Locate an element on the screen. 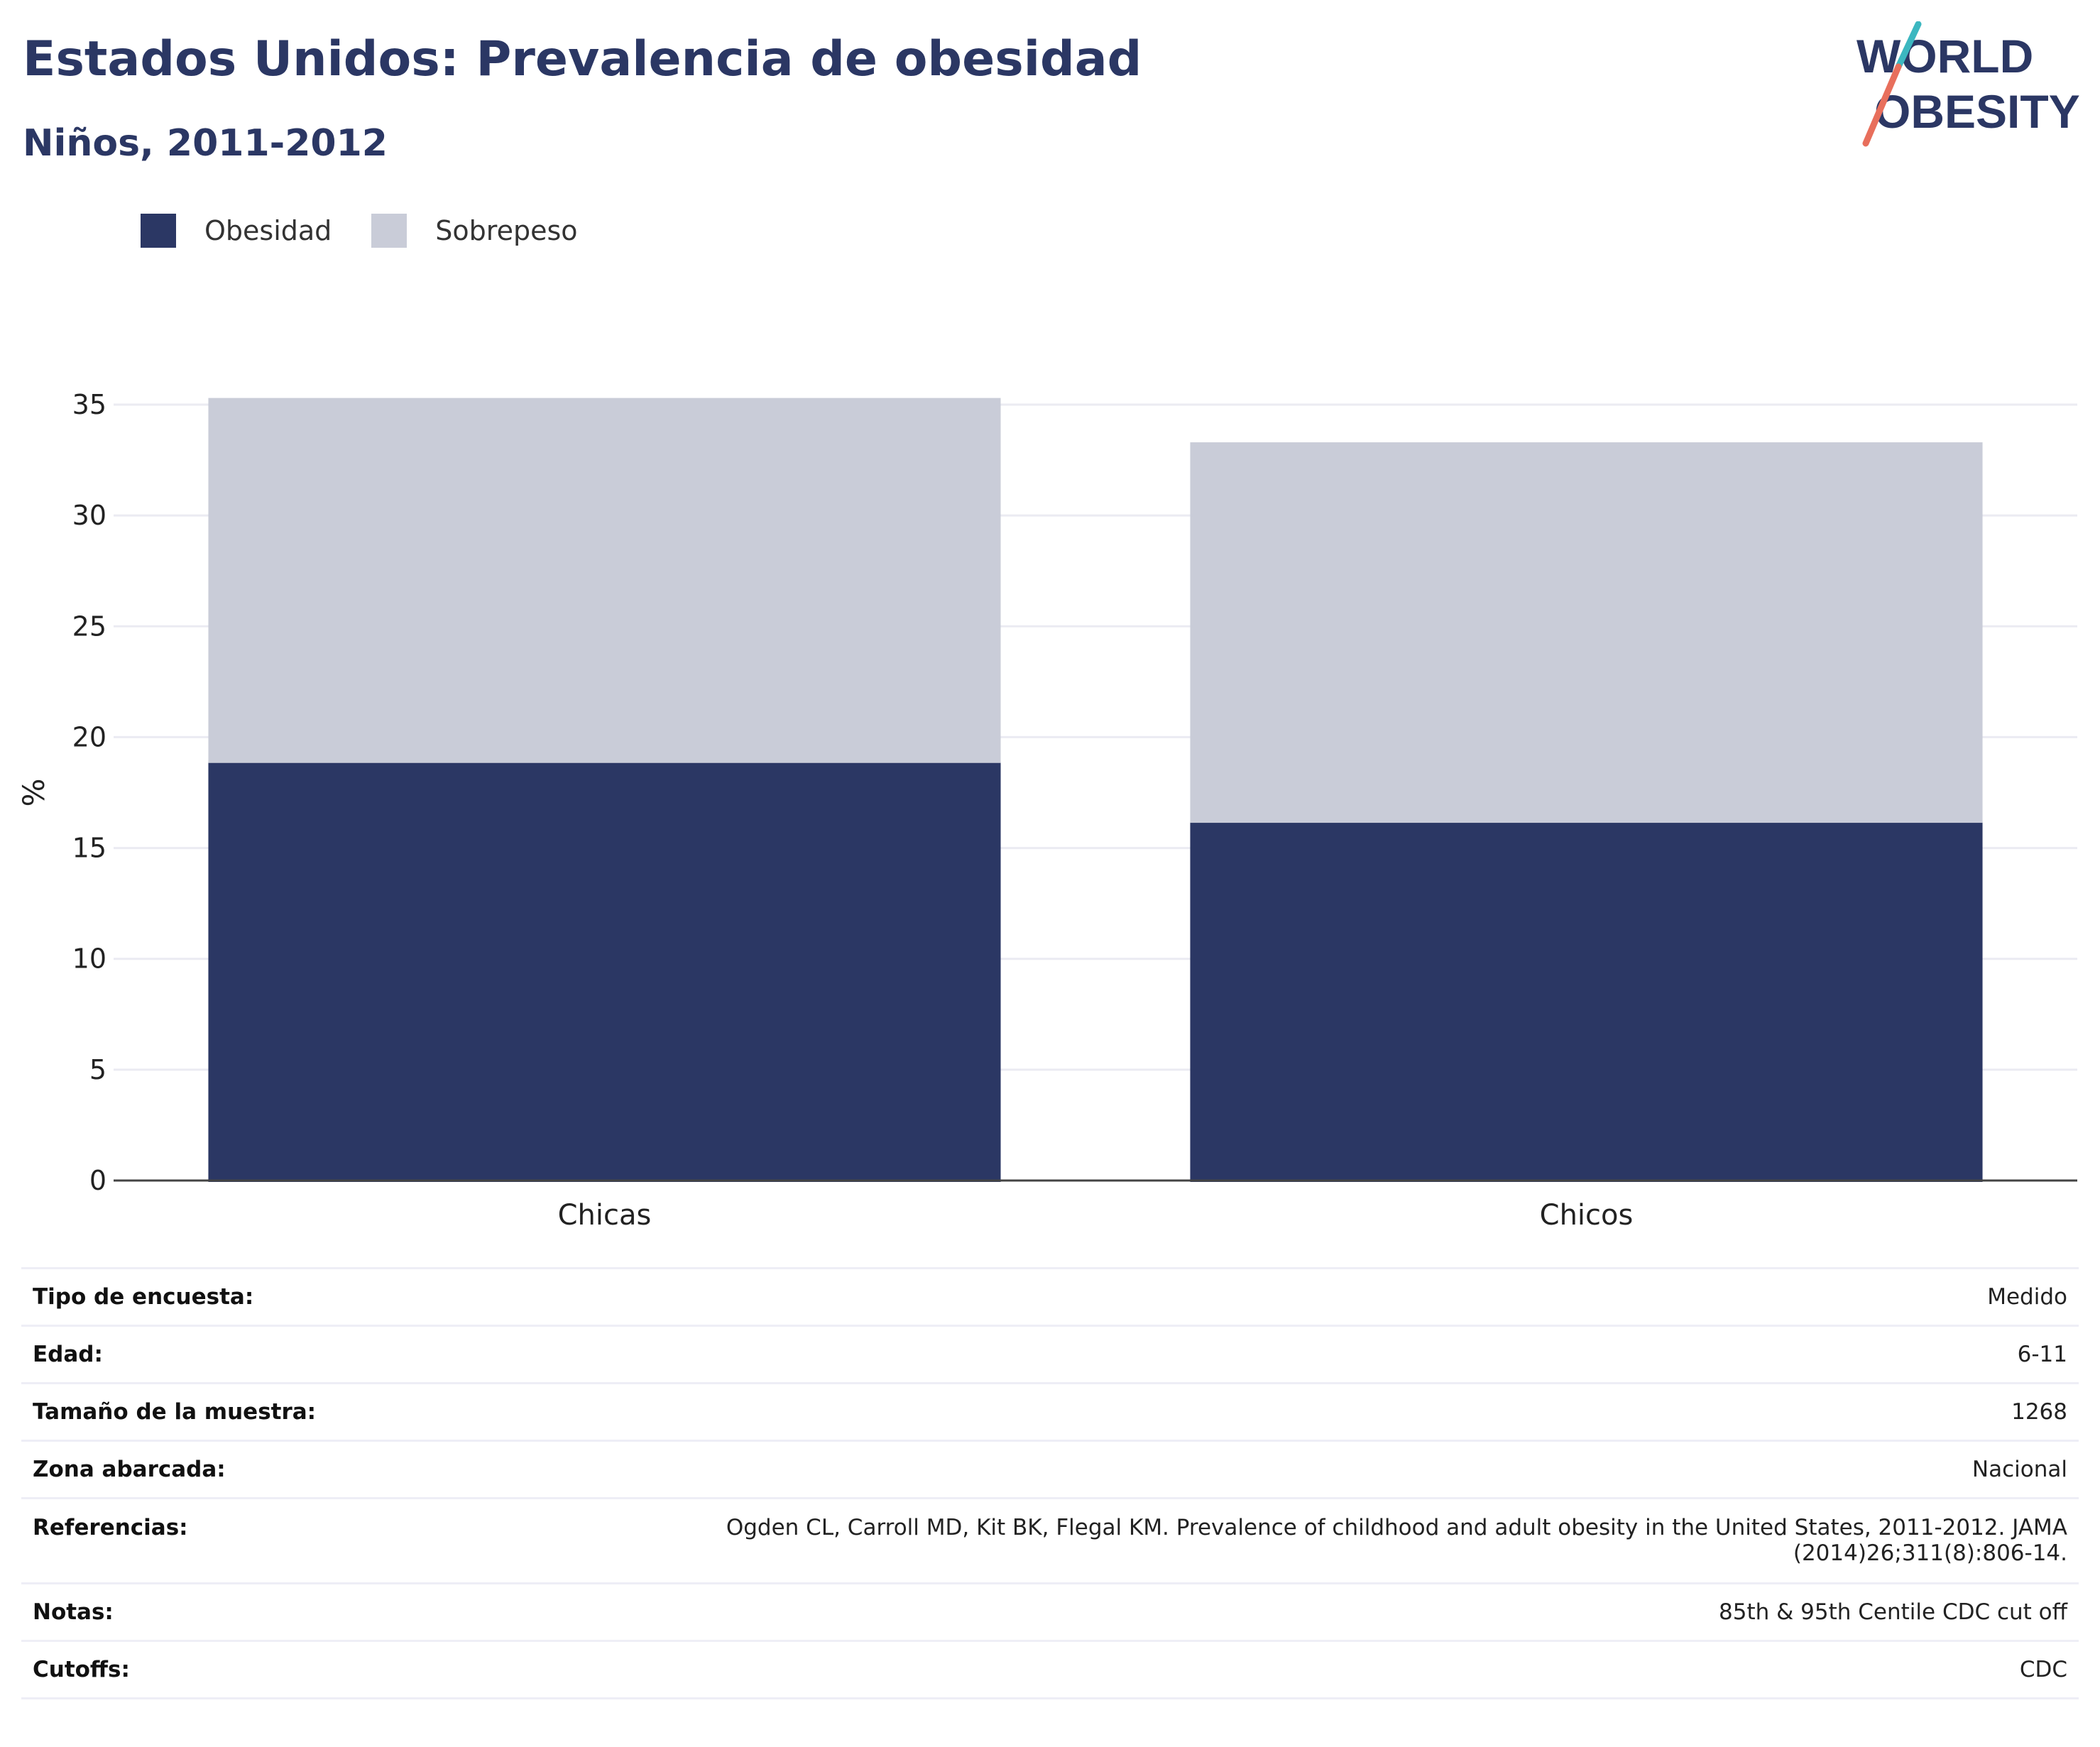  meta-value: 1268 is located at coordinates (1238, 1412).